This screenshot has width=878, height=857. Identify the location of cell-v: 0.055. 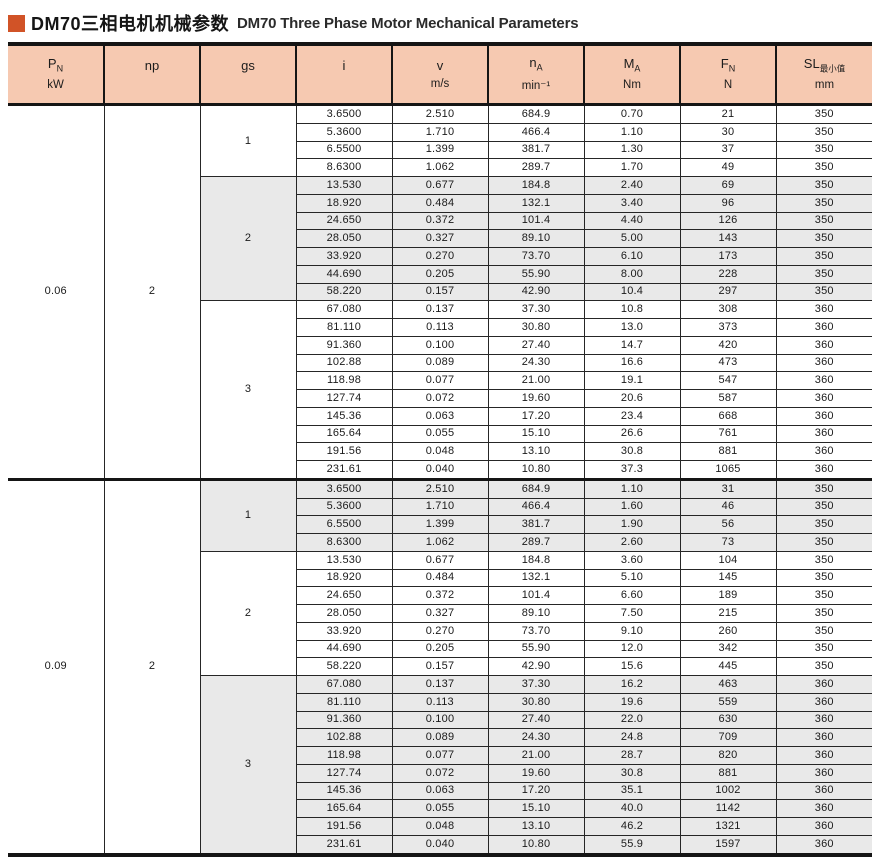
(439, 808).